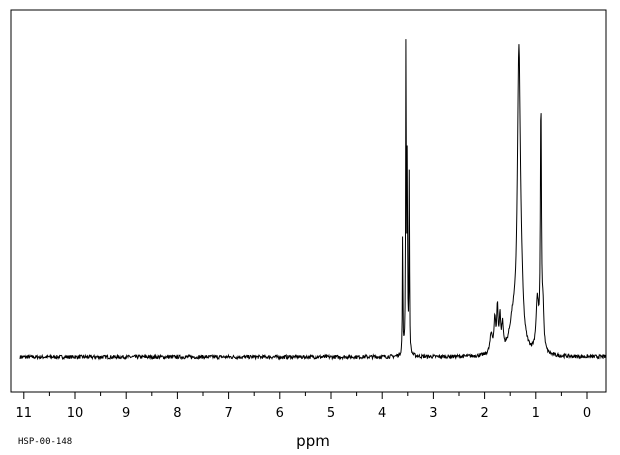  I want to click on x-tick-label: 8, so click(177, 413).